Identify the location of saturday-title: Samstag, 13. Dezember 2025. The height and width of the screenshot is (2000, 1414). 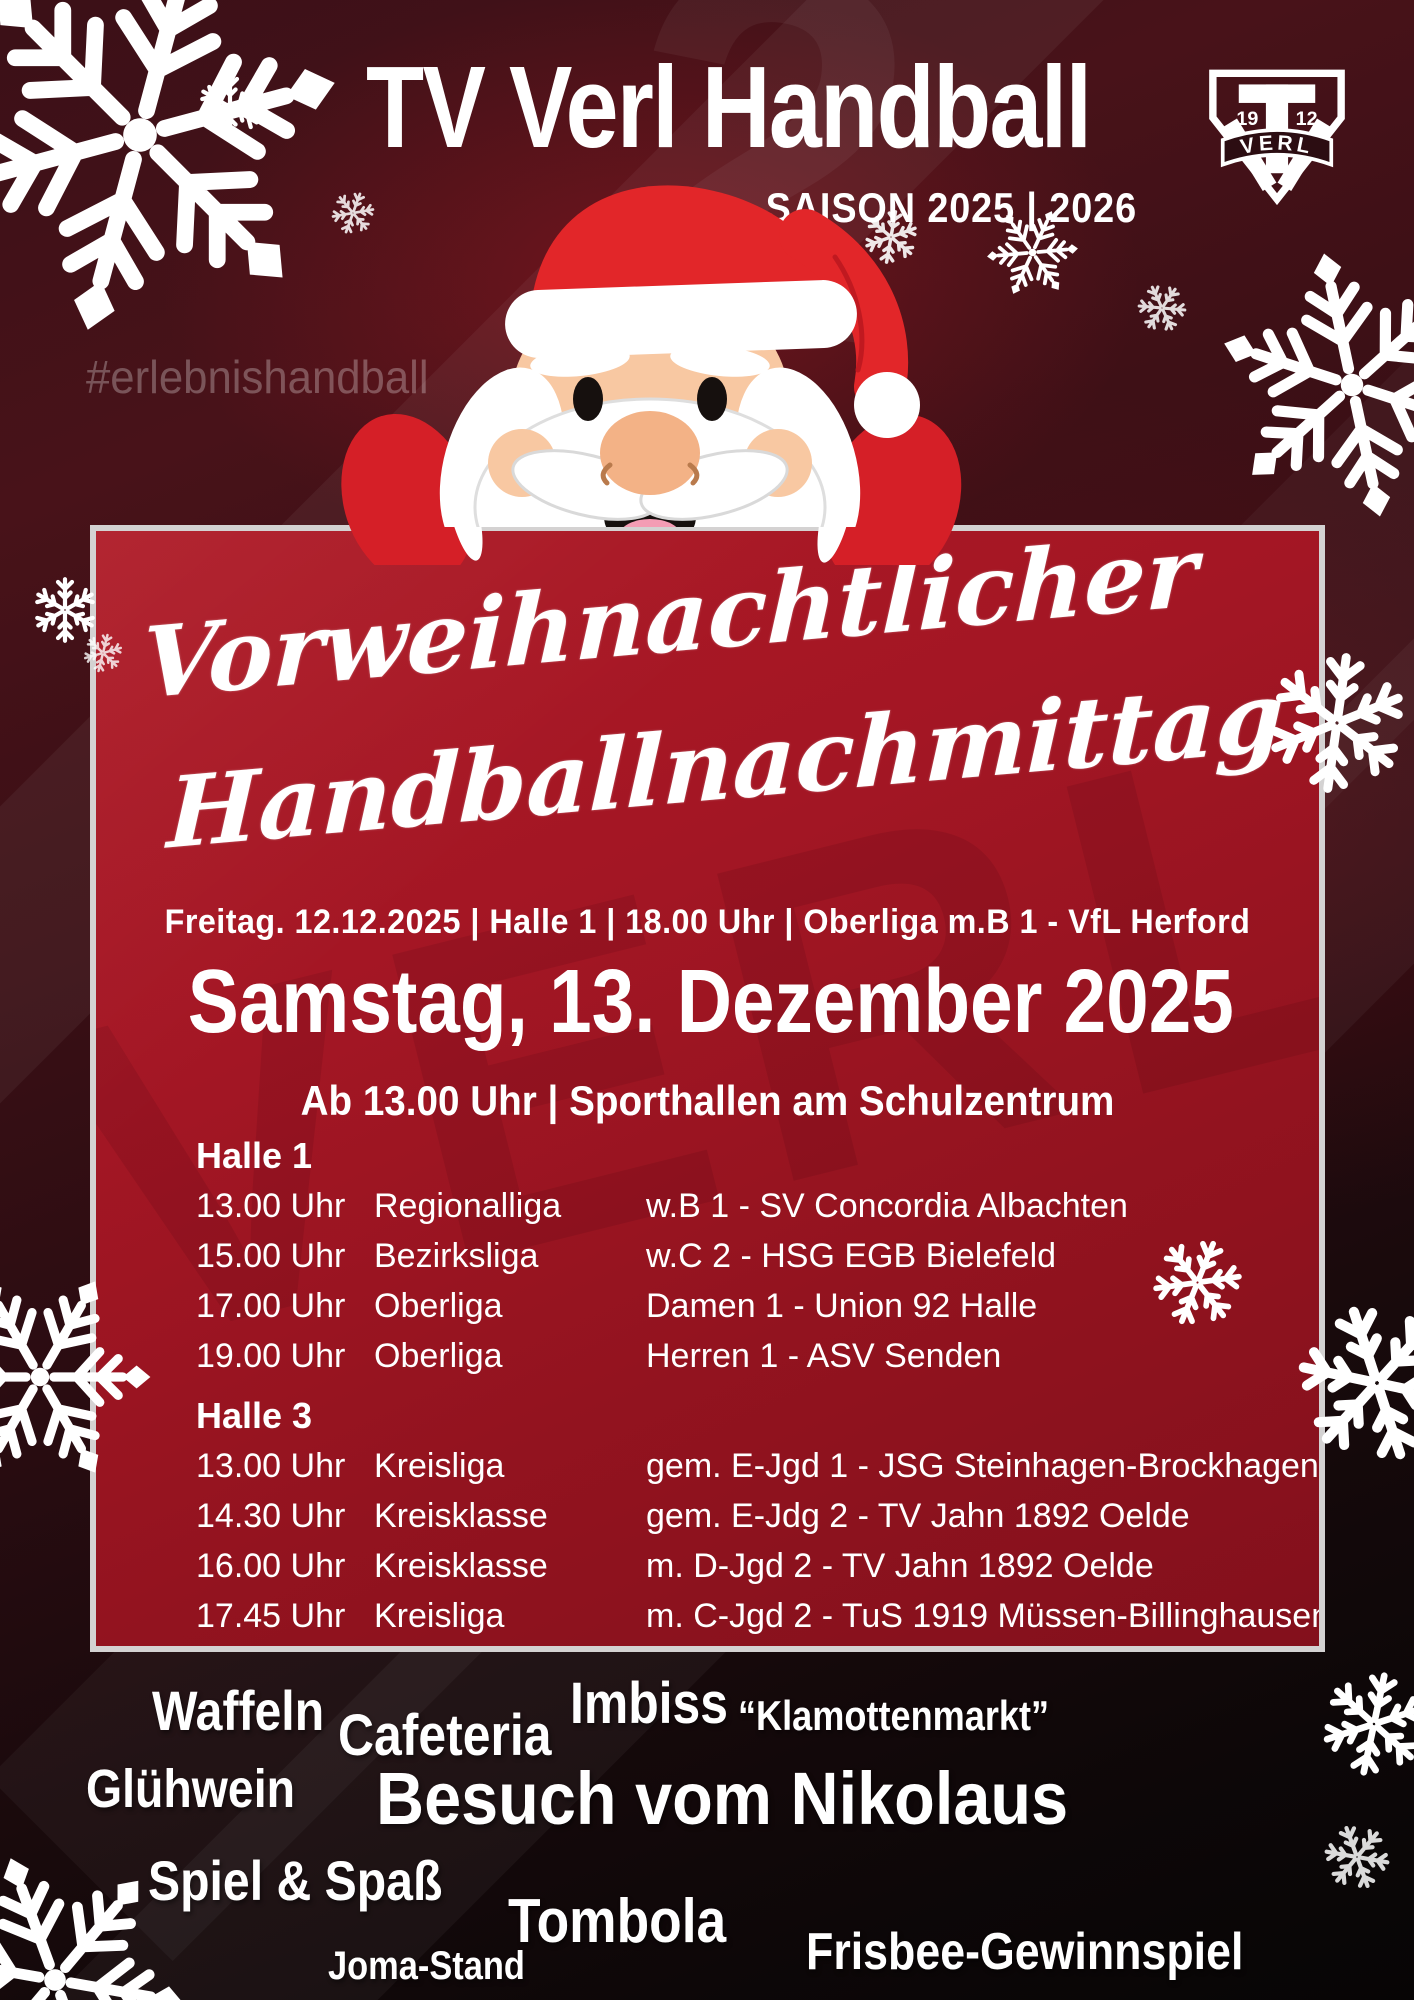
(710, 1002).